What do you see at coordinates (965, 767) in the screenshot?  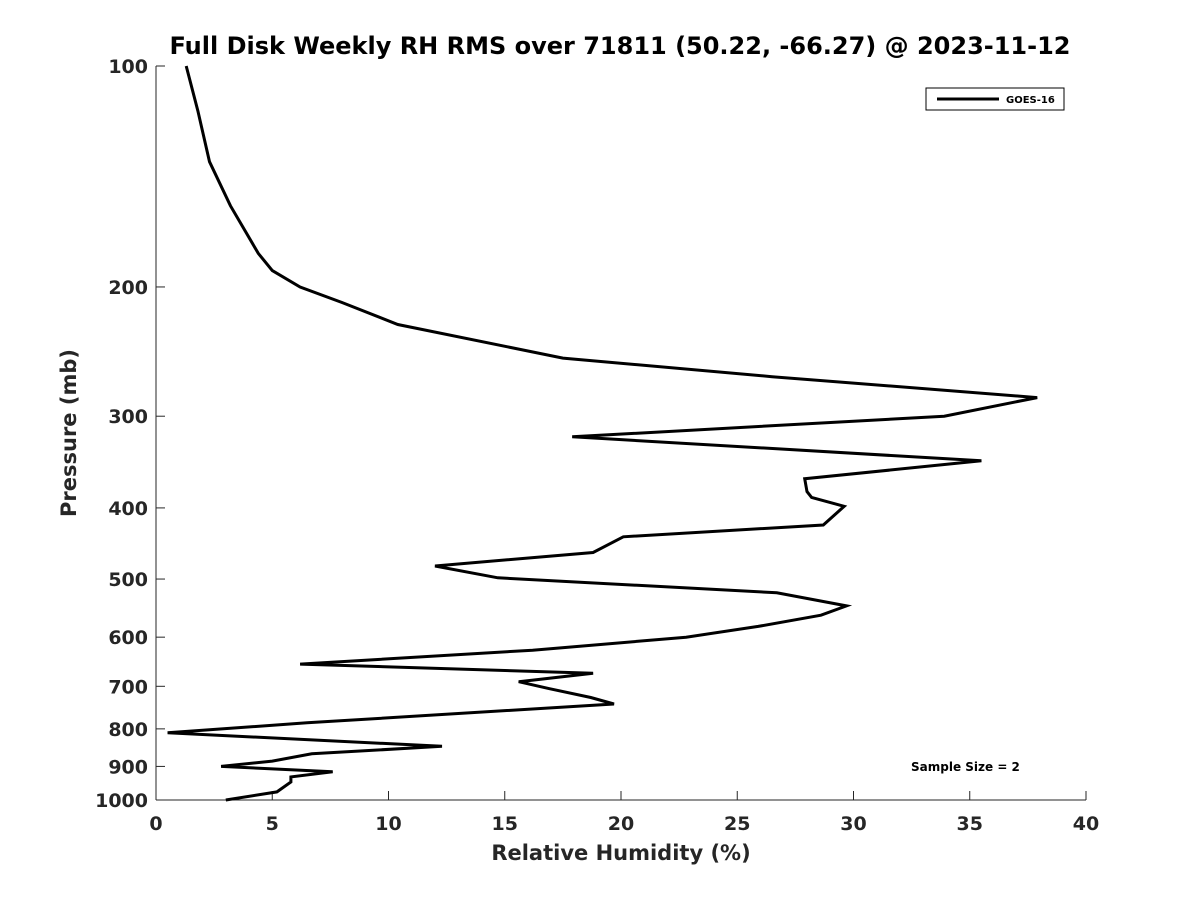 I see `sample-size-annotation: Sample Size = 2` at bounding box center [965, 767].